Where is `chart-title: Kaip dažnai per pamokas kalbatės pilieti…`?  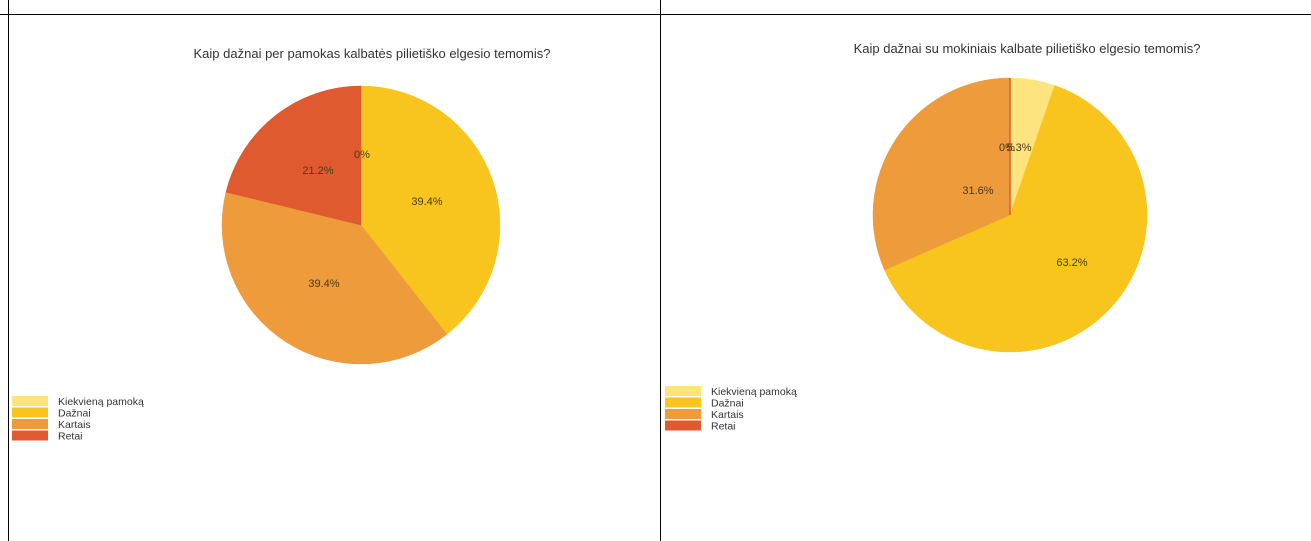
chart-title: Kaip dažnai per pamokas kalbatės pilieti… is located at coordinates (372, 53).